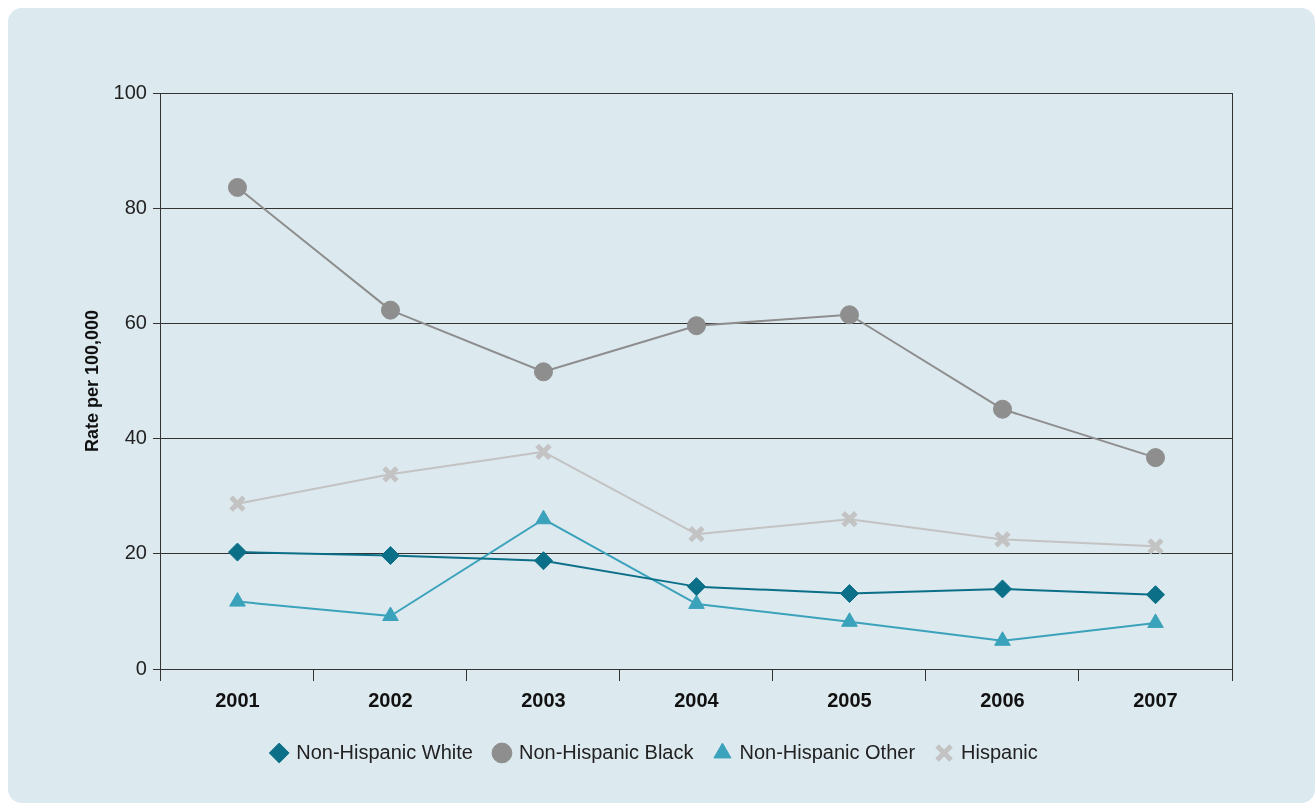 The image size is (1315, 803). Describe the element at coordinates (141, 667) in the screenshot. I see `y-tick-label: 0` at that location.